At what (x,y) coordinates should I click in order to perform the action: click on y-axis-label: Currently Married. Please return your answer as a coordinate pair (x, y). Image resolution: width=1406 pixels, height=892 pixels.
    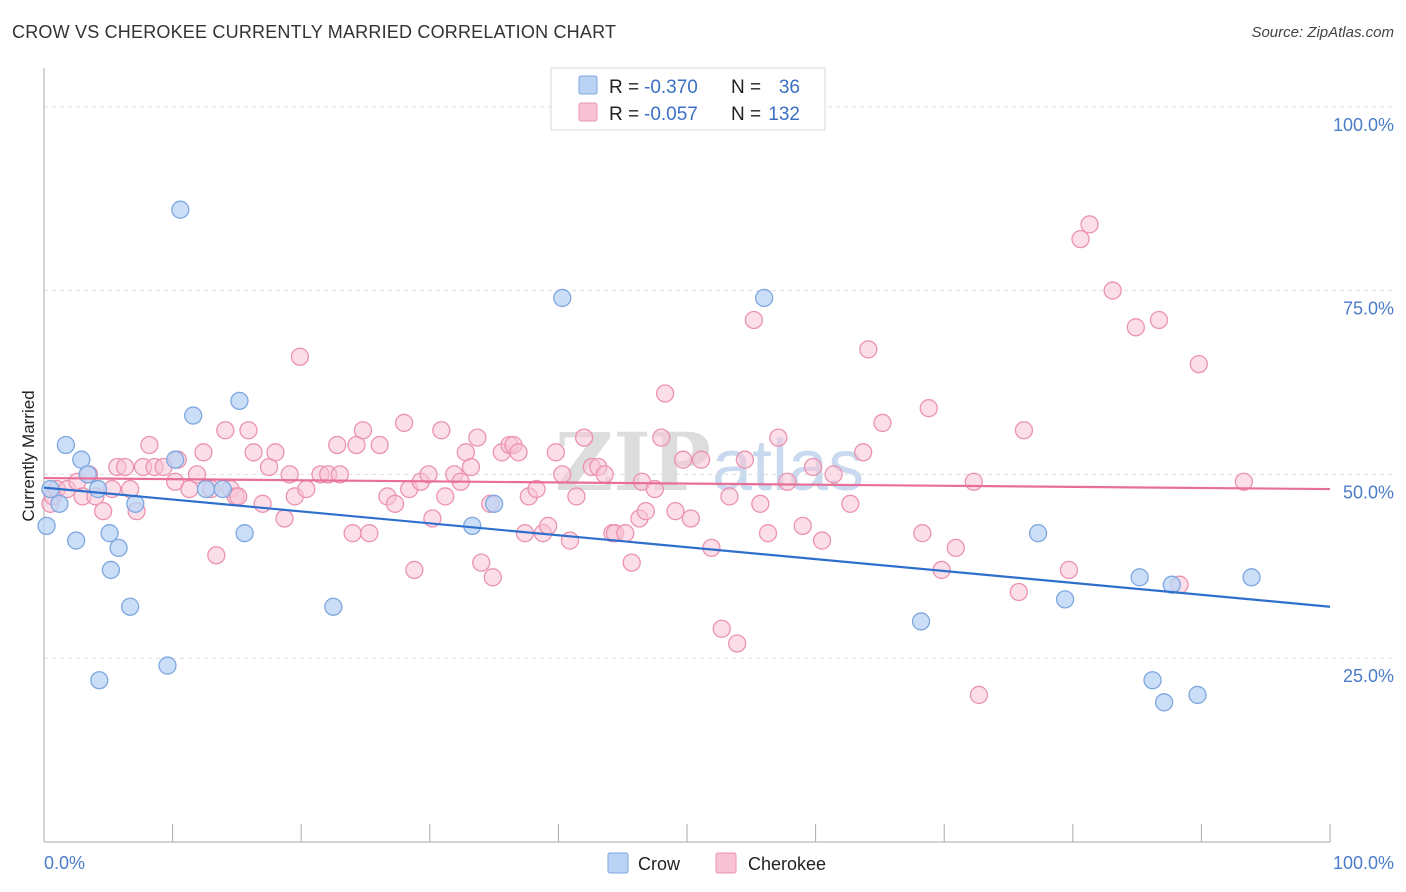
    Looking at the image, I should click on (28, 455).